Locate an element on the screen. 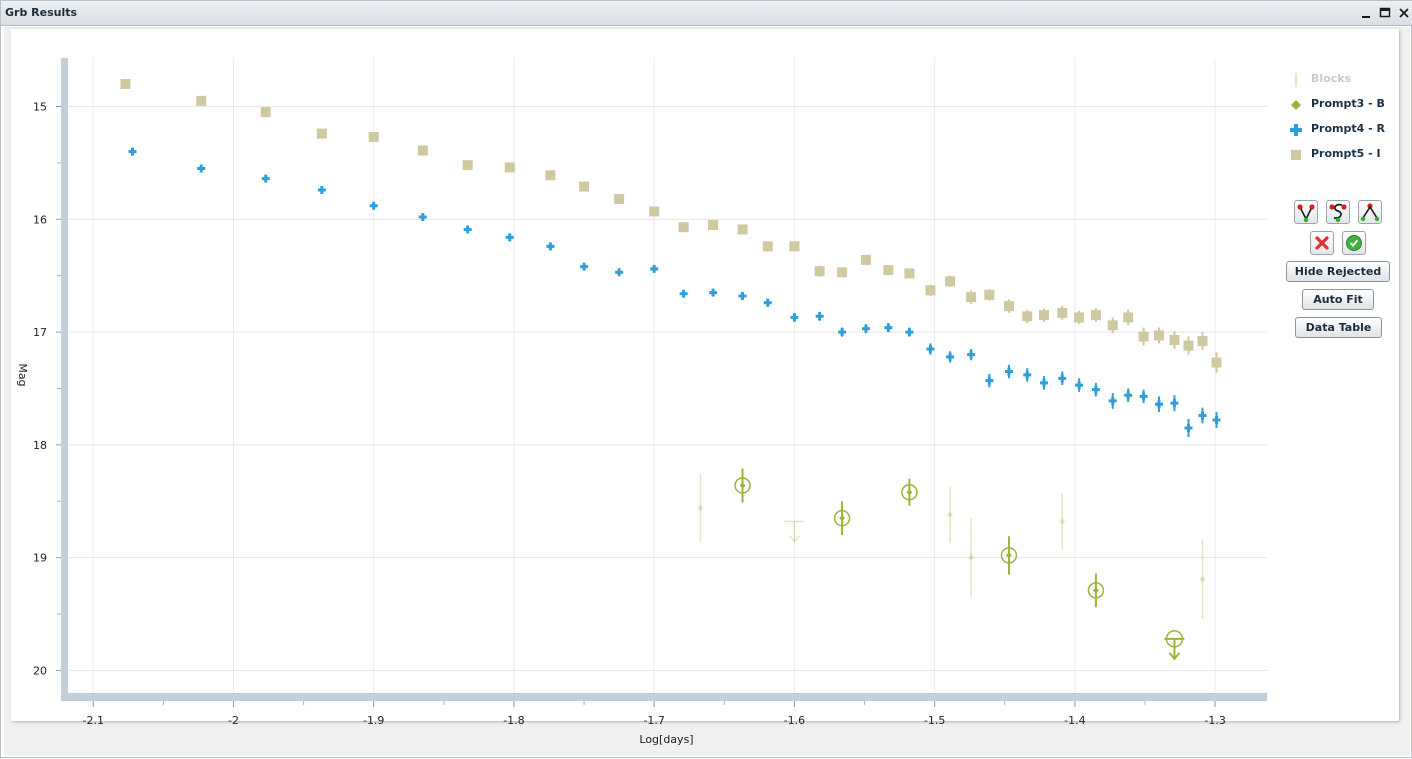 The height and width of the screenshot is (759, 1412). legend-label: Prompt4 - R is located at coordinates (1348, 128).